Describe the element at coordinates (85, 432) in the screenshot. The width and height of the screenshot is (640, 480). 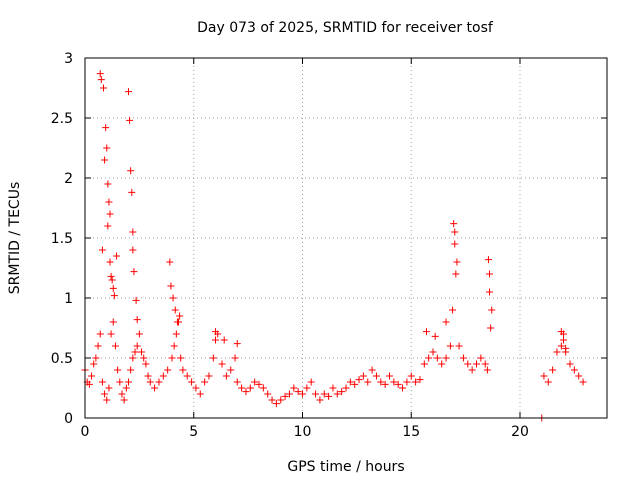
I see `x-tick-label: 0` at that location.